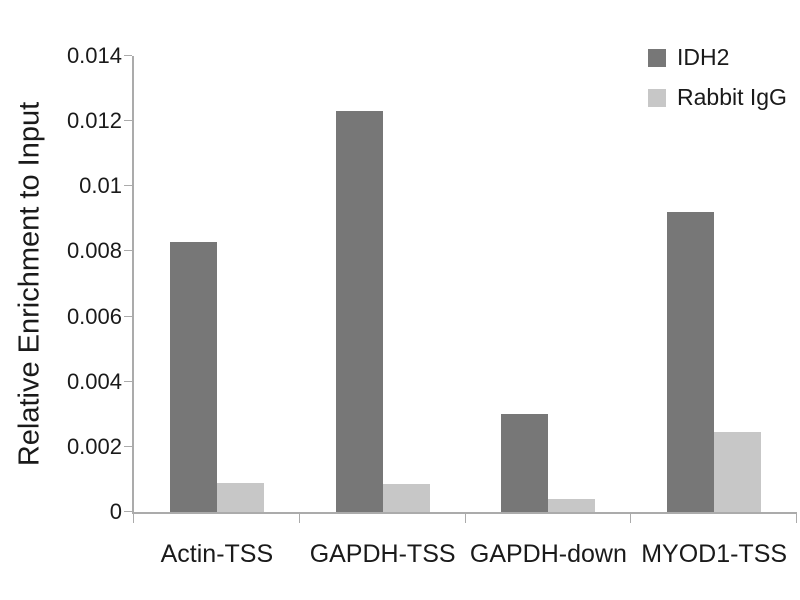 Image resolution: width=800 pixels, height=600 pixels. Describe the element at coordinates (359, 311) in the screenshot. I see `bar-idh2-gapdh-tss` at that location.